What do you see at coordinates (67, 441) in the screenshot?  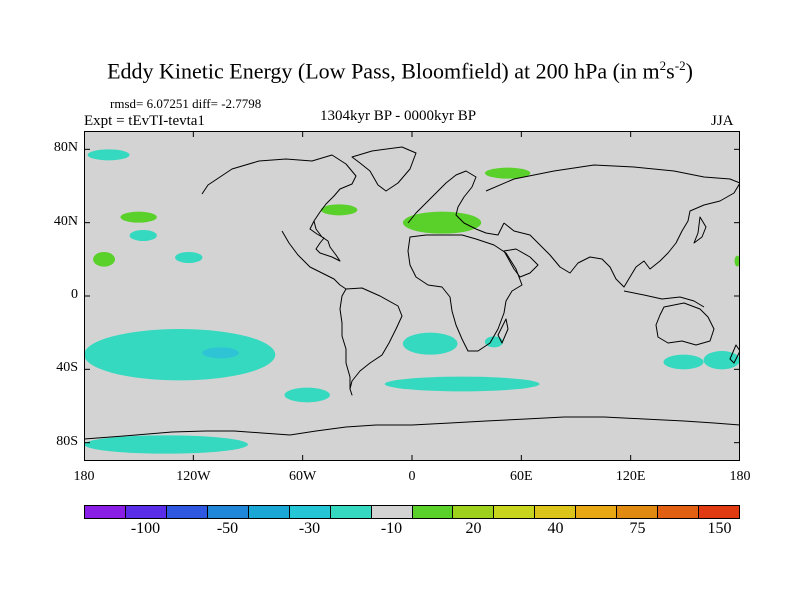 I see `latitude-label: 80S` at bounding box center [67, 441].